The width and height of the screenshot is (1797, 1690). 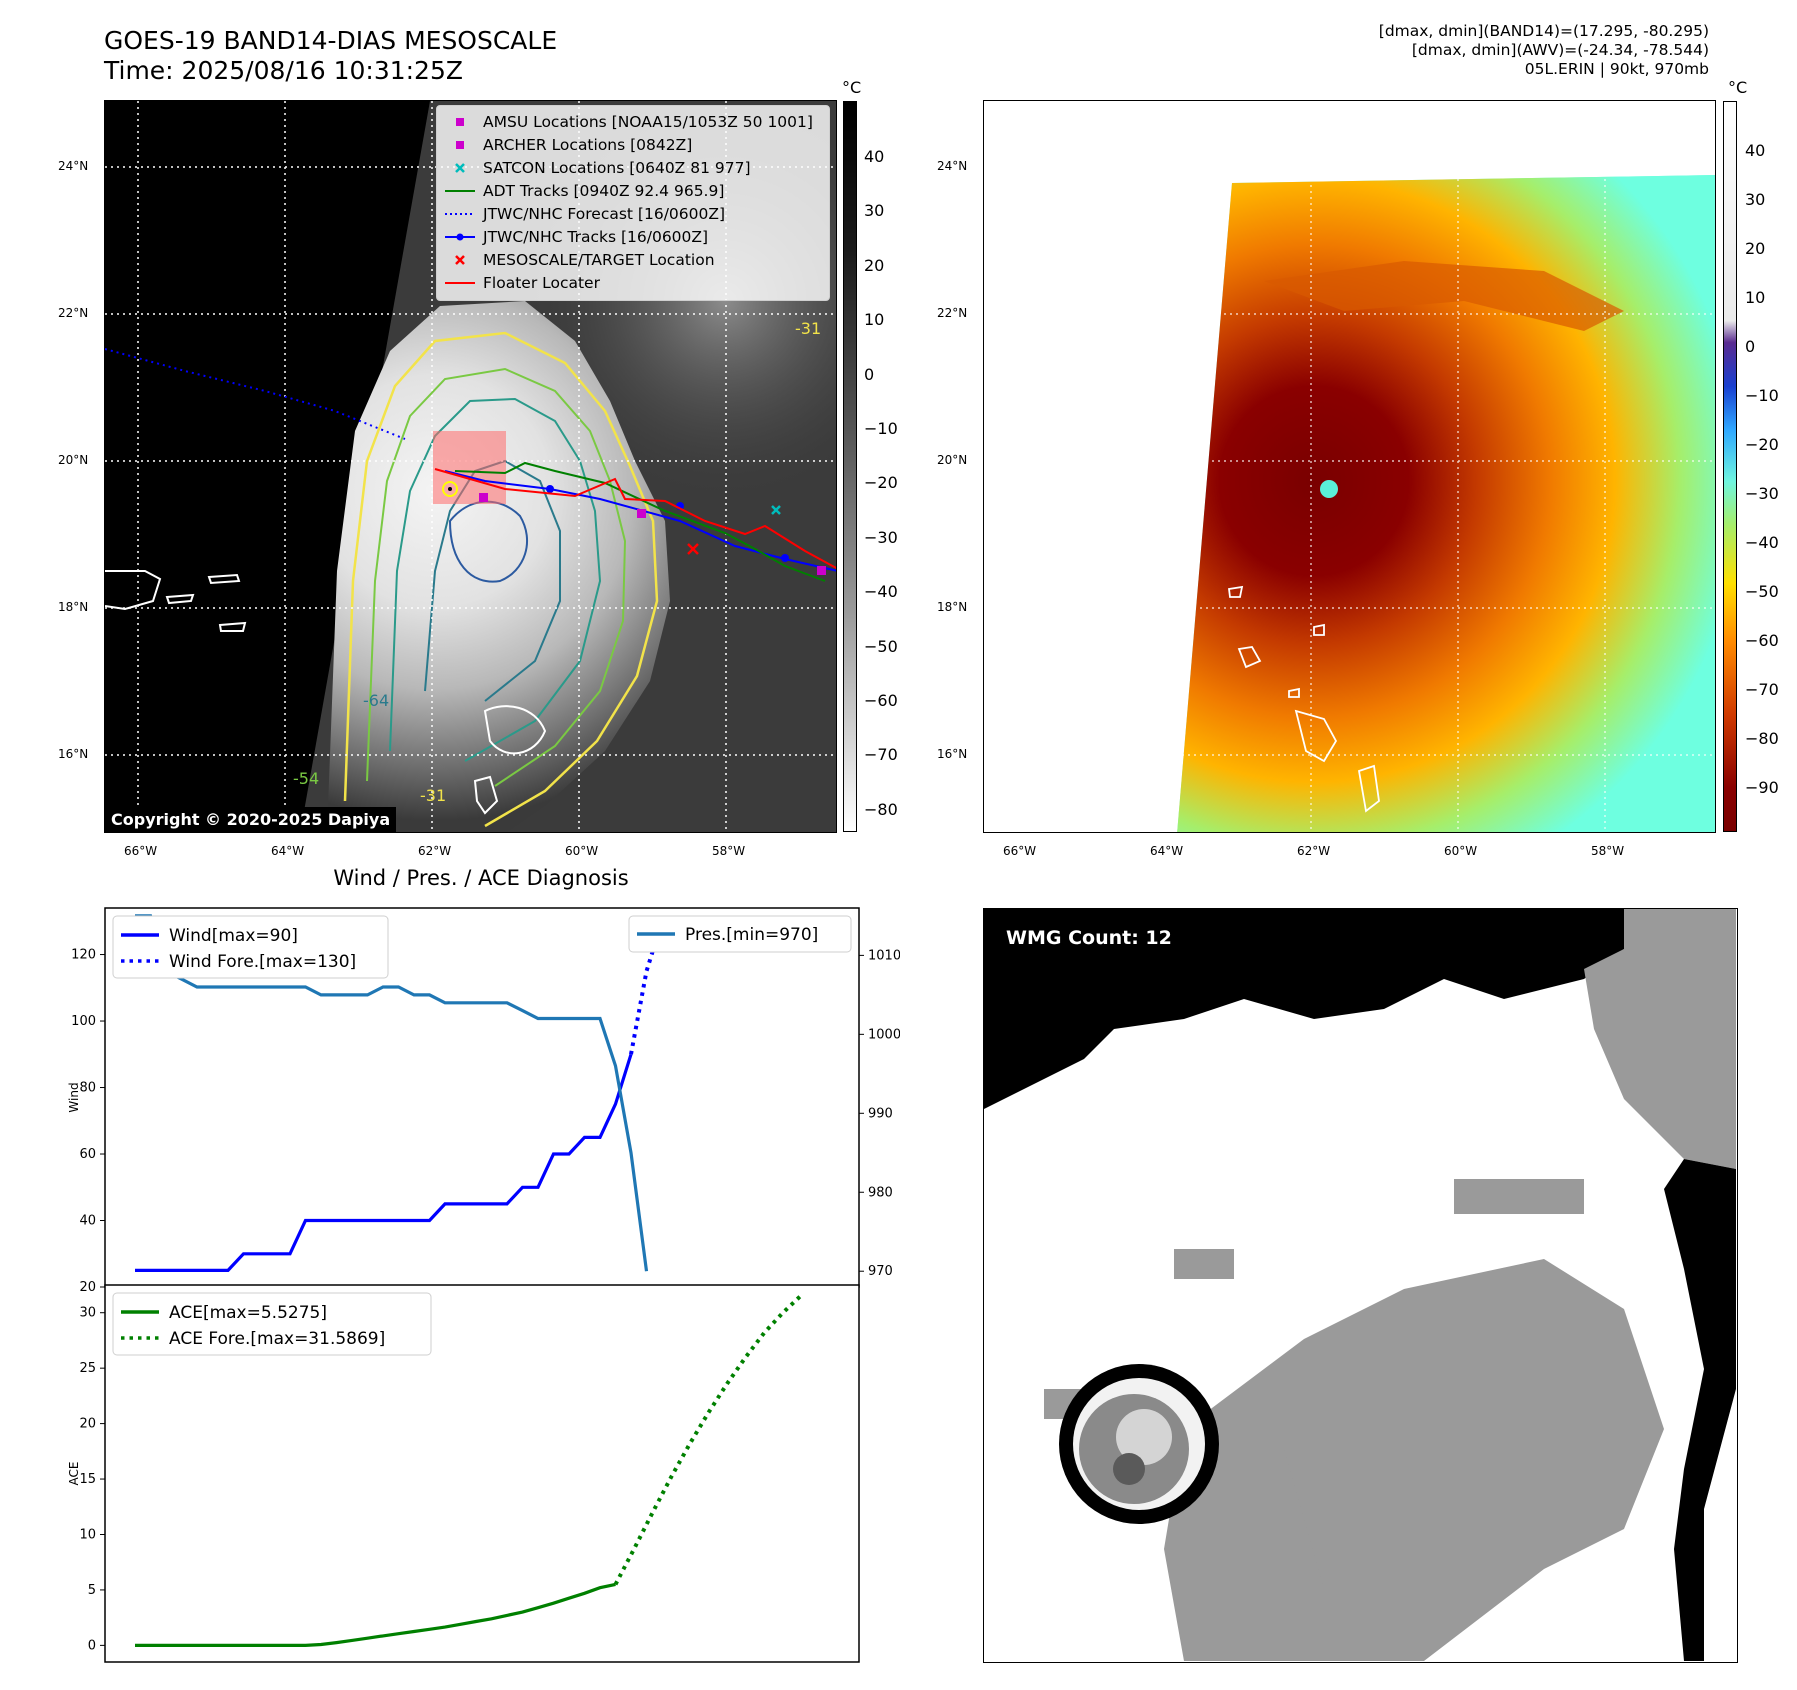 I want to click on y-tick-label: 120, so click(x=83, y=955).